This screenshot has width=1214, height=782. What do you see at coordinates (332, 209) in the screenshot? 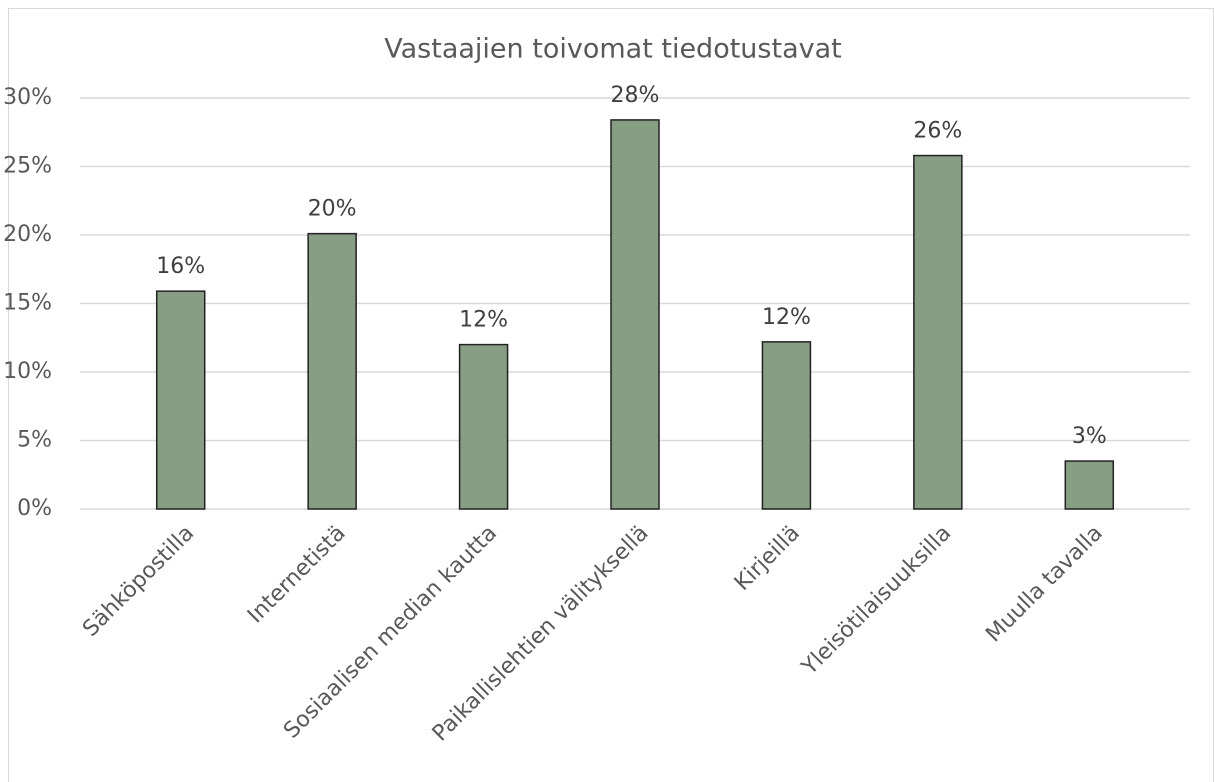
I see `data-label: 20%` at bounding box center [332, 209].